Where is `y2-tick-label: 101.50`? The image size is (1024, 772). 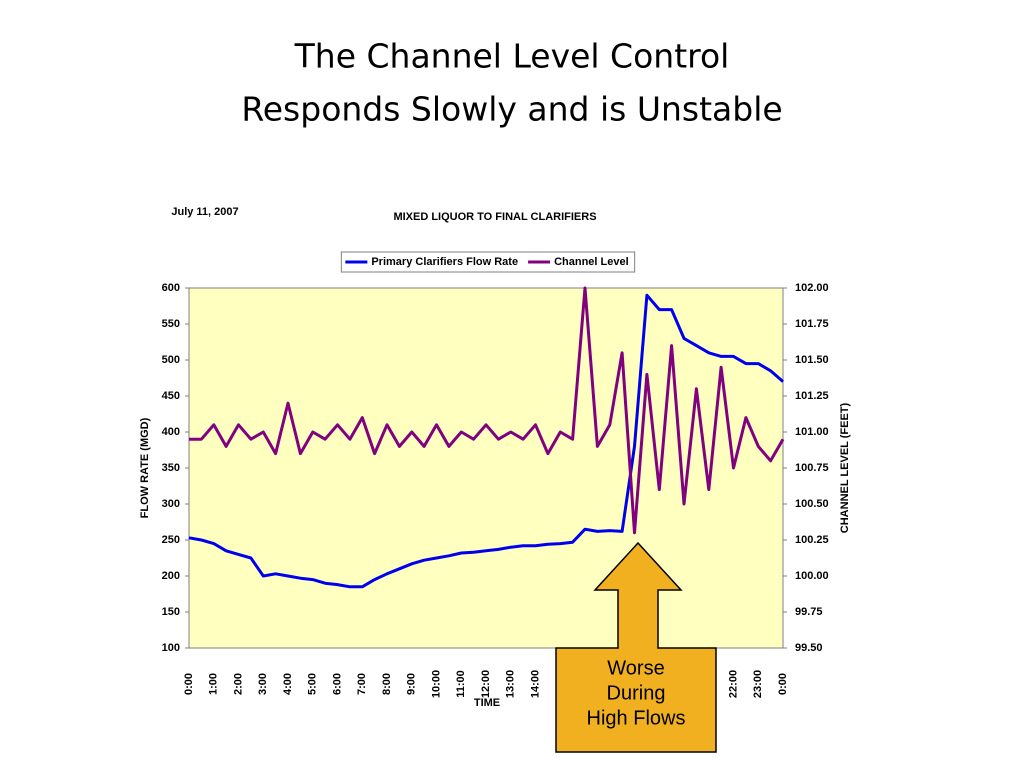 y2-tick-label: 101.50 is located at coordinates (812, 360).